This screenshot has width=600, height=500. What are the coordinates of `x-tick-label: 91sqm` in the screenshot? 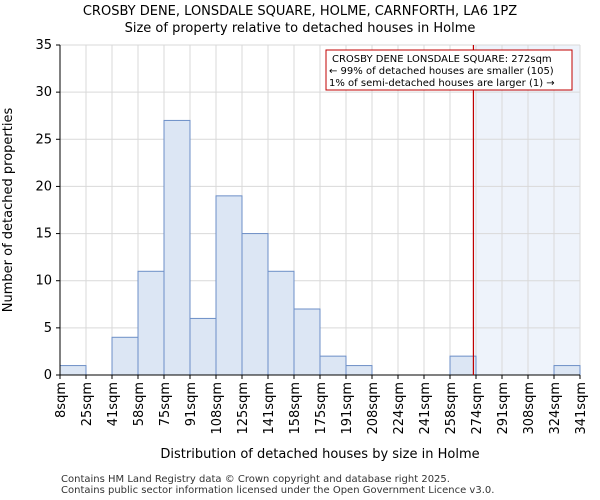 It's located at (191, 404).